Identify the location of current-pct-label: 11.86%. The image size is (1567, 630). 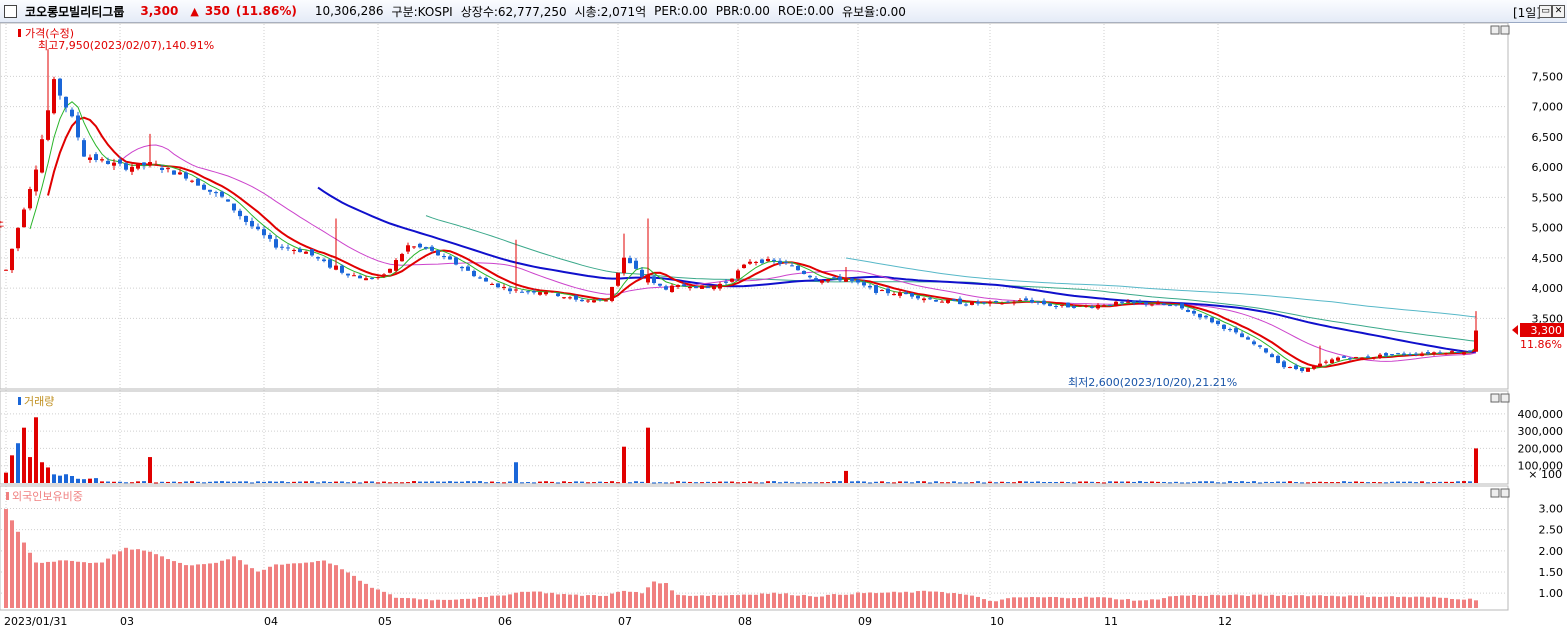
(1541, 344).